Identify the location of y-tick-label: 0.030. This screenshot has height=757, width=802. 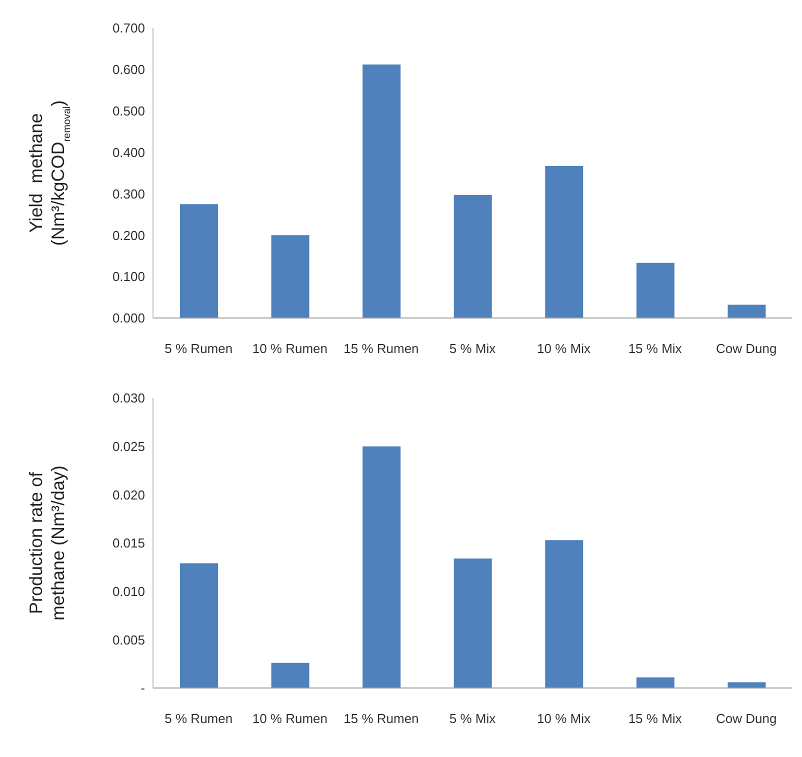
(128, 398).